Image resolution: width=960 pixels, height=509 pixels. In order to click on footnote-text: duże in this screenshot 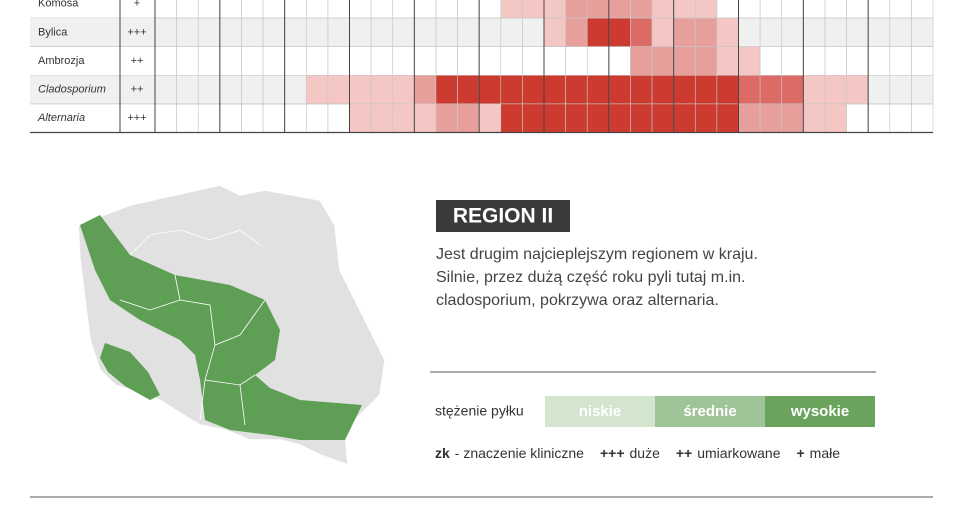, I will do `click(645, 453)`.